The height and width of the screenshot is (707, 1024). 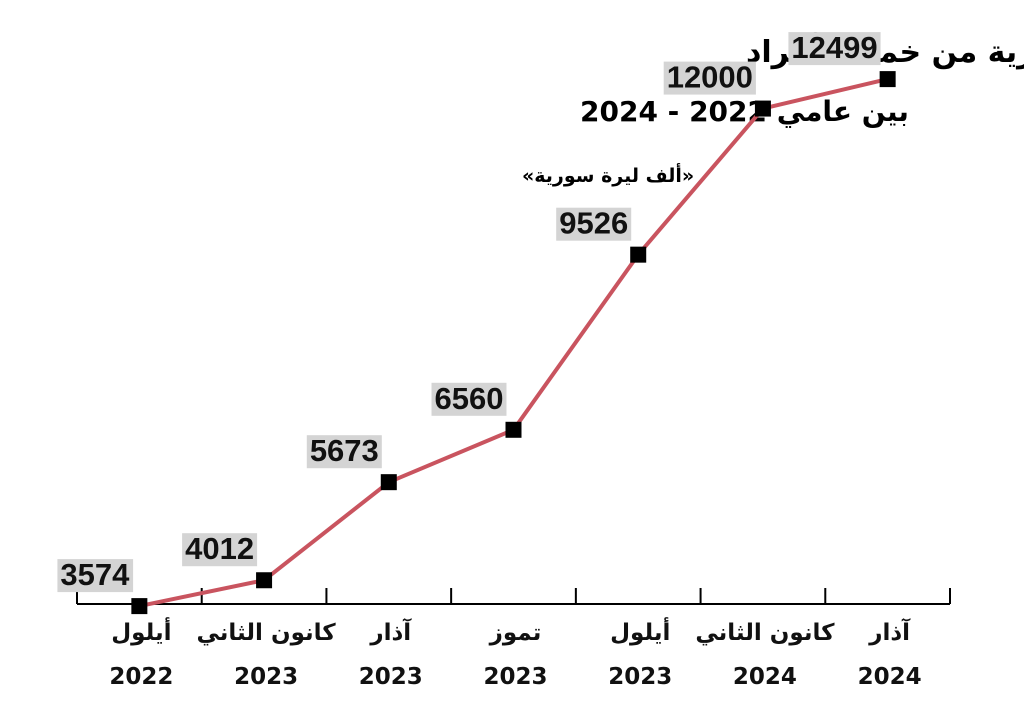 I want to click on chart-subtitle: بين عامي 2022 - 2024, so click(x=744, y=111).